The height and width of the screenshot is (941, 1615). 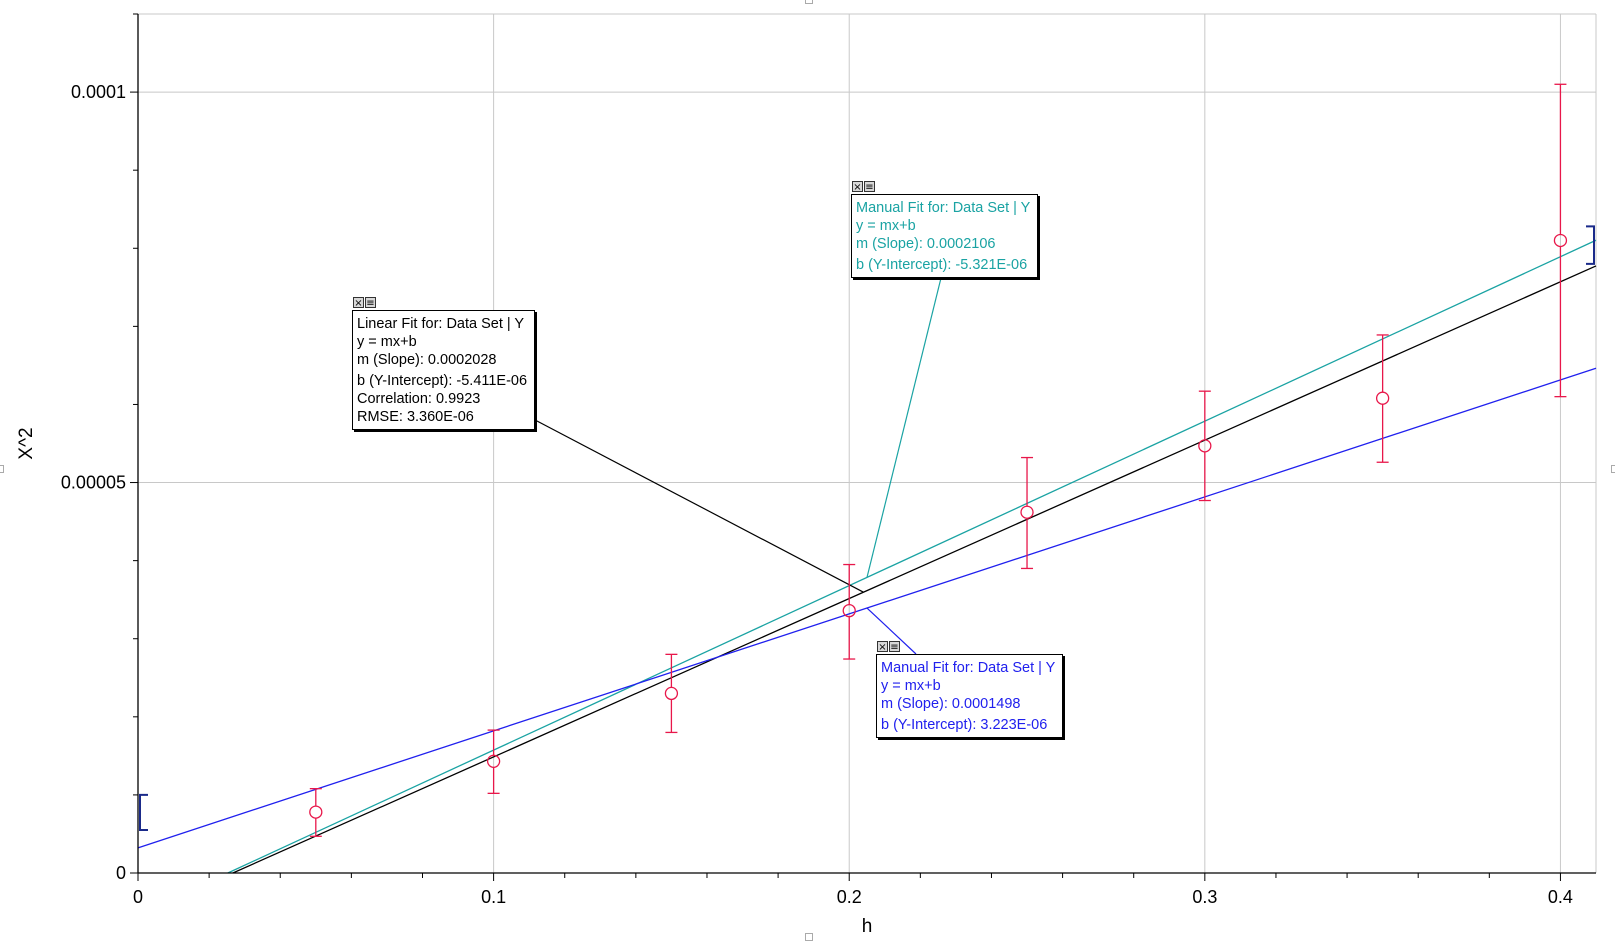 I want to click on y-tick-label: 0, so click(x=121, y=873).